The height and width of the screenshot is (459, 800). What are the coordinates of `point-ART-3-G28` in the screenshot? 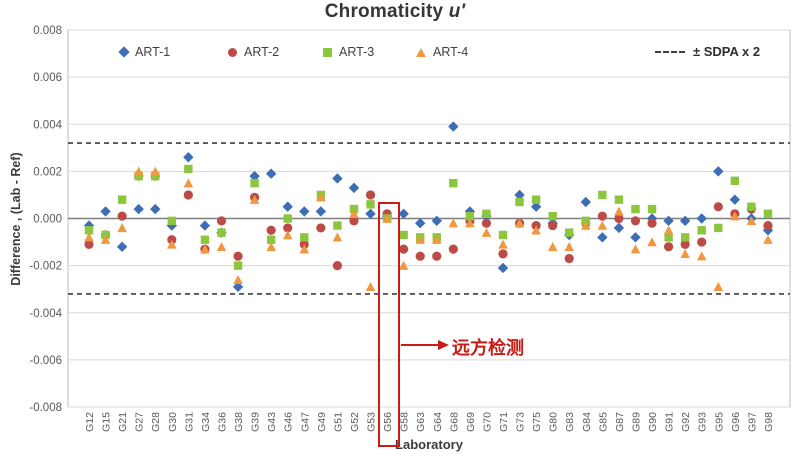 It's located at (155, 176).